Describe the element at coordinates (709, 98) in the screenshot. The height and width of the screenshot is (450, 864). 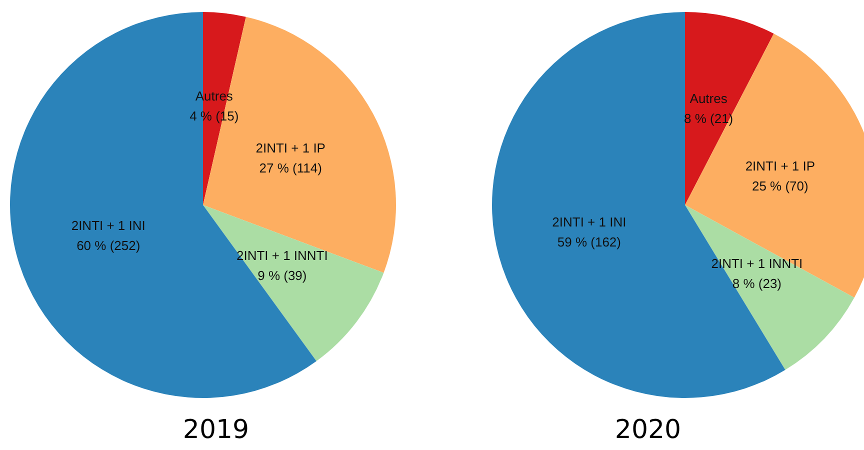
I see `slice-label: Autres` at that location.